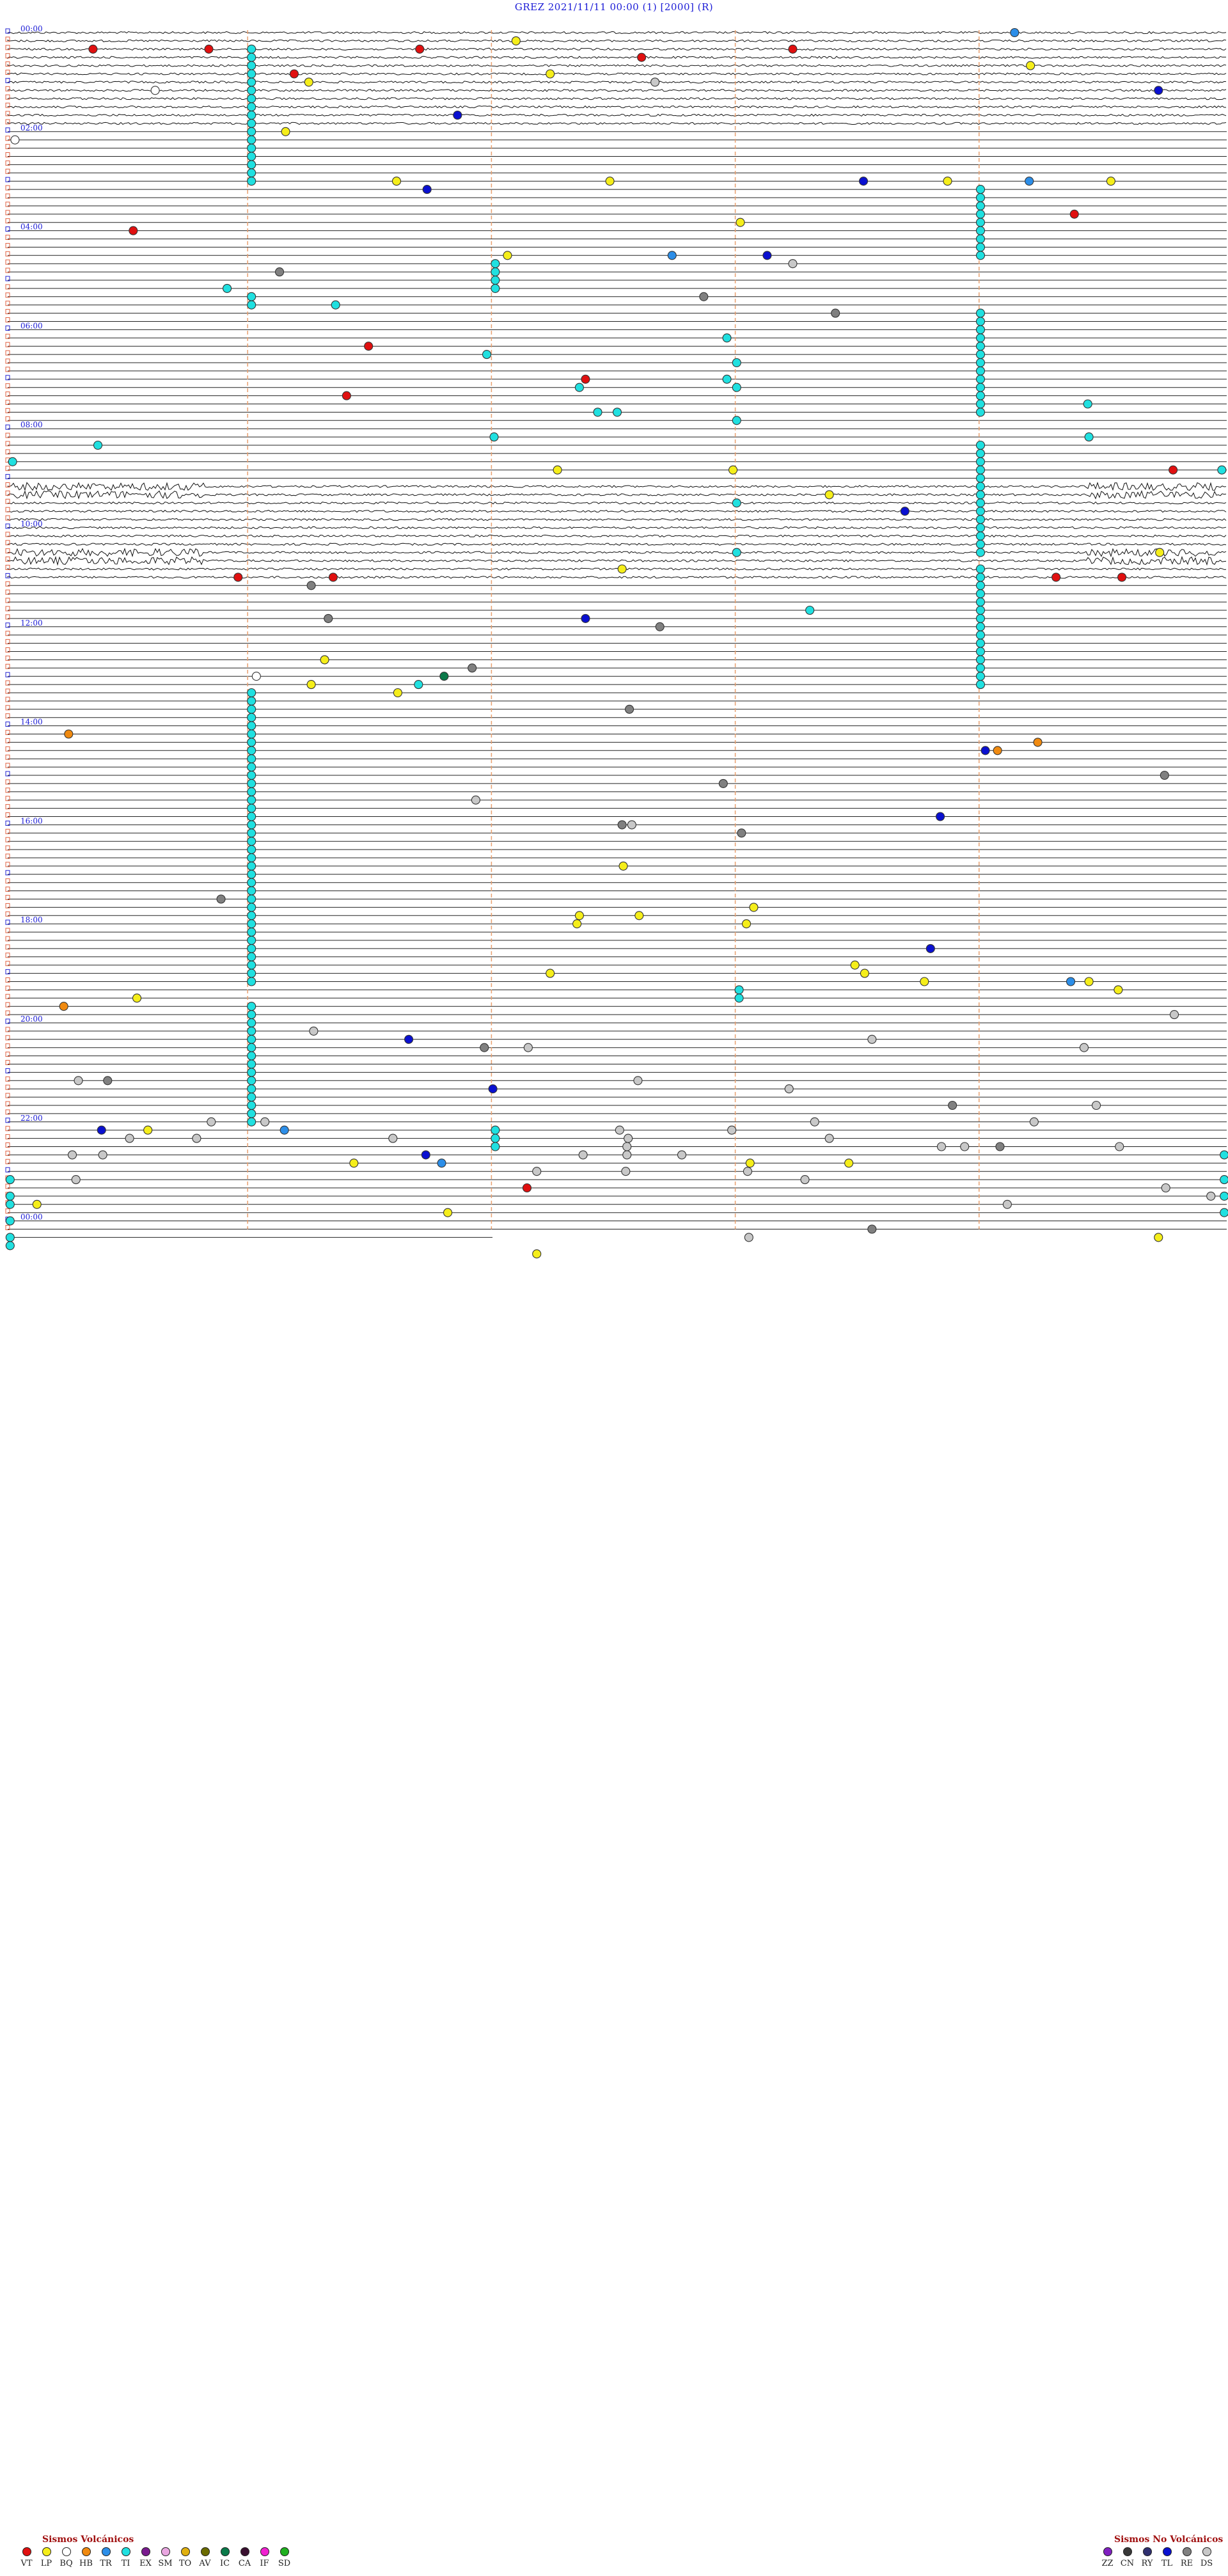 The width and height of the screenshot is (1228, 2576). What do you see at coordinates (86, 2551) in the screenshot?
I see `legend-dot-hb` at bounding box center [86, 2551].